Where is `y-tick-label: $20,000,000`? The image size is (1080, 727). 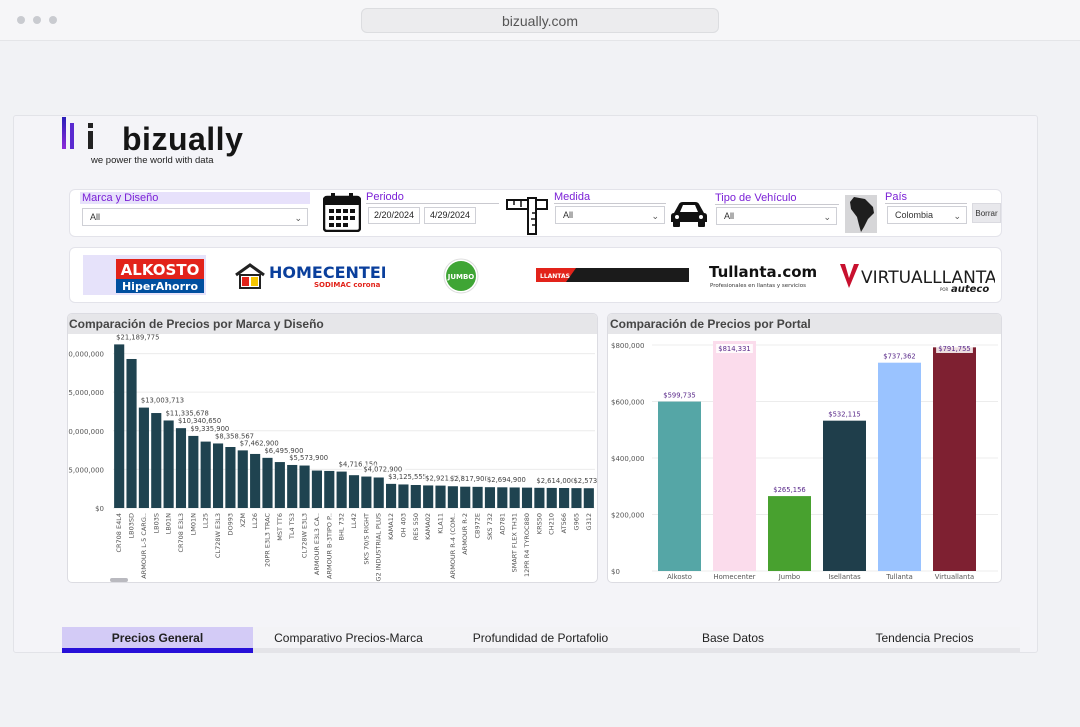 y-tick-label: $20,000,000 is located at coordinates (86, 355).